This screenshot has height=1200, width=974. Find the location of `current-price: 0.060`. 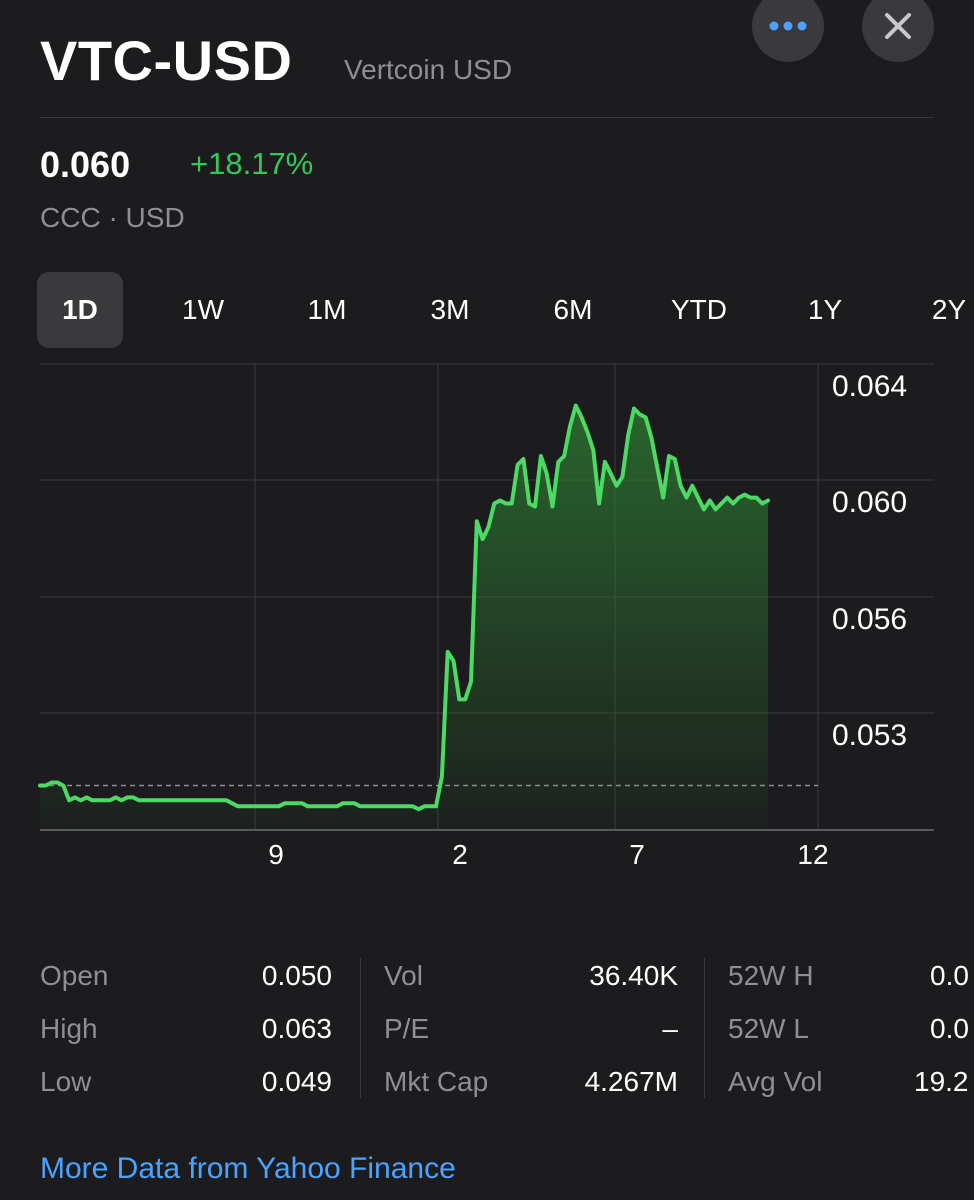

current-price: 0.060 is located at coordinates (85, 164).